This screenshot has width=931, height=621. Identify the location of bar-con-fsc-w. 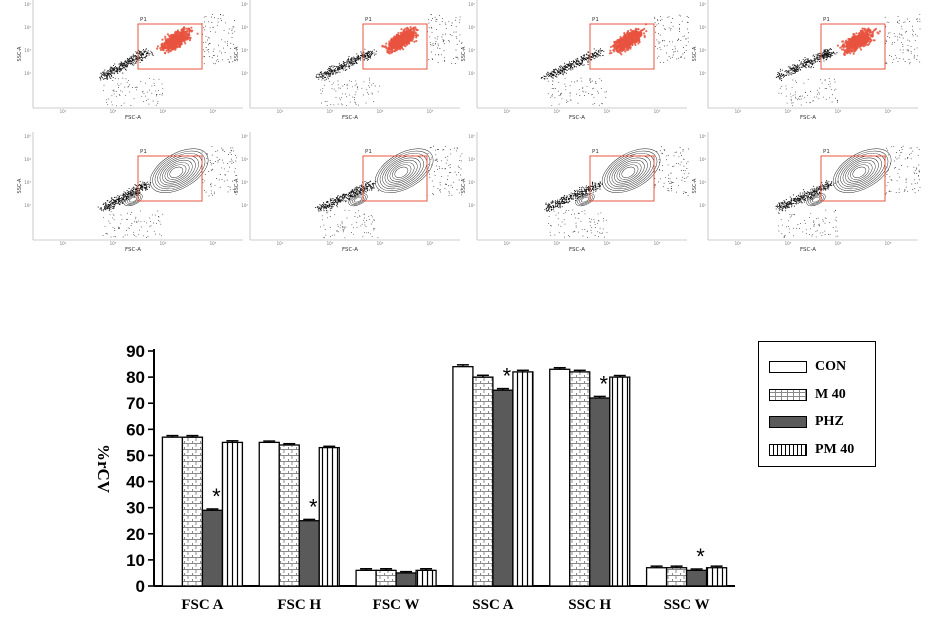
(366, 578).